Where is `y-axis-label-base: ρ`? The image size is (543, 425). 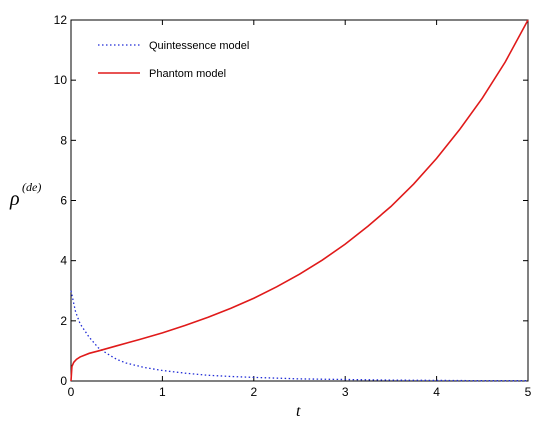 y-axis-label-base: ρ is located at coordinates (14, 199).